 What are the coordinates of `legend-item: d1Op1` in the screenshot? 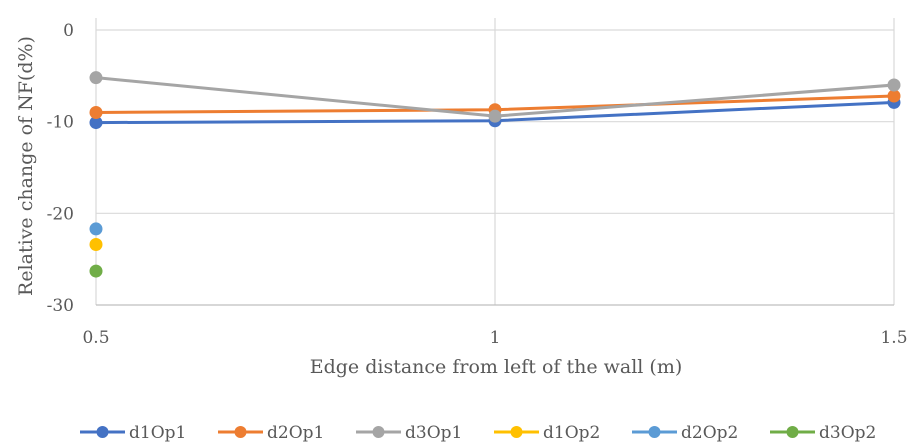 It's located at (133, 433).